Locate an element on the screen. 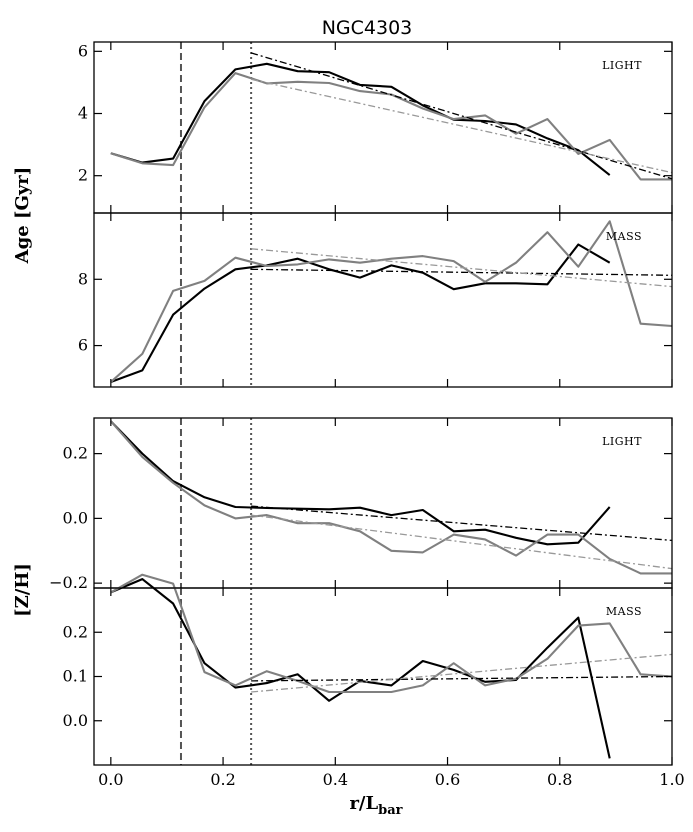 The image size is (693, 832). x-tick-label-5: 1.0 is located at coordinates (671, 779).